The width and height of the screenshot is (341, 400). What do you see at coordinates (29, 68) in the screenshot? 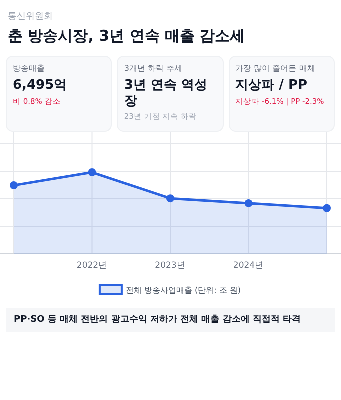
I see `text: 방송매출` at bounding box center [29, 68].